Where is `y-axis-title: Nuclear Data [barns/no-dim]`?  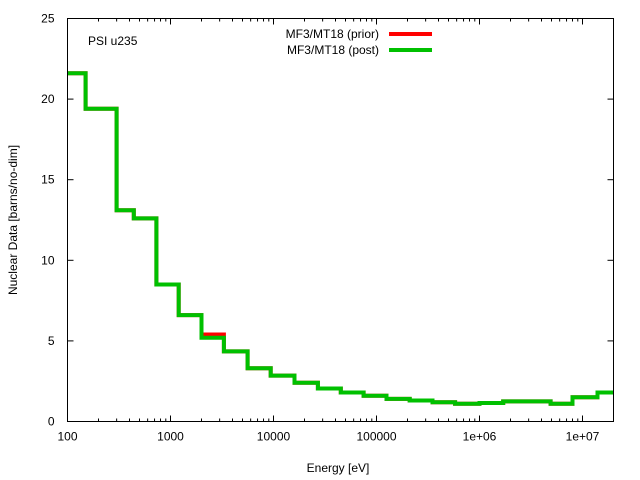
y-axis-title: Nuclear Data [barns/no-dim] is located at coordinates (13, 220).